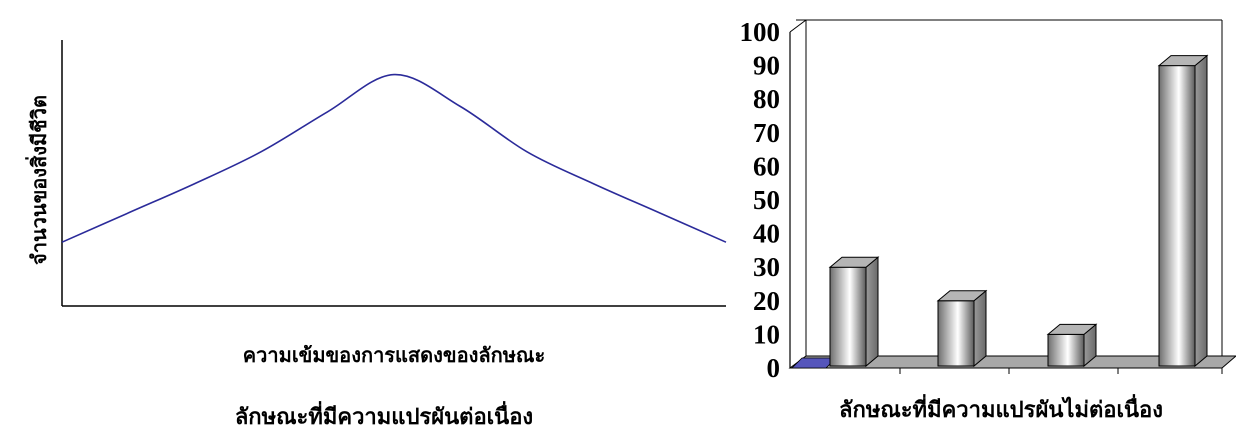  What do you see at coordinates (1001, 408) in the screenshot?
I see `discontinuous-x-axis-label: ลักษณะที่มีความแปรผันไม่ต่อเนื่อง` at bounding box center [1001, 408].